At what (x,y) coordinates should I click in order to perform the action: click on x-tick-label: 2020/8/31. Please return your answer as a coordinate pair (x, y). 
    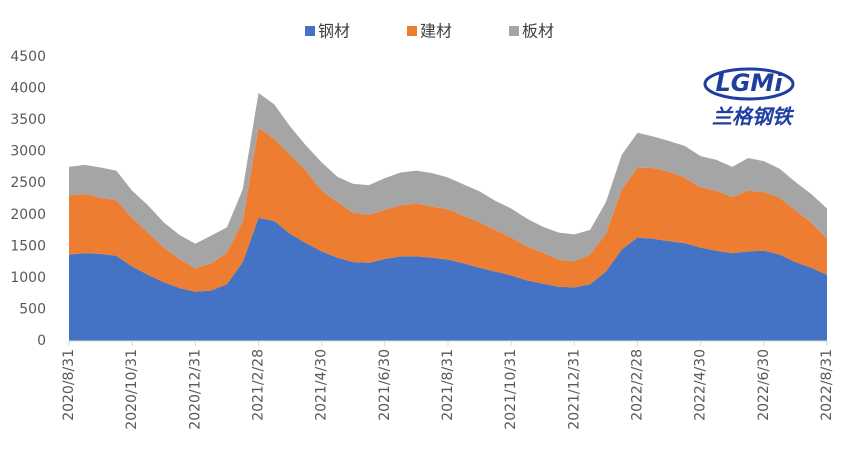
    Looking at the image, I should click on (69, 385).